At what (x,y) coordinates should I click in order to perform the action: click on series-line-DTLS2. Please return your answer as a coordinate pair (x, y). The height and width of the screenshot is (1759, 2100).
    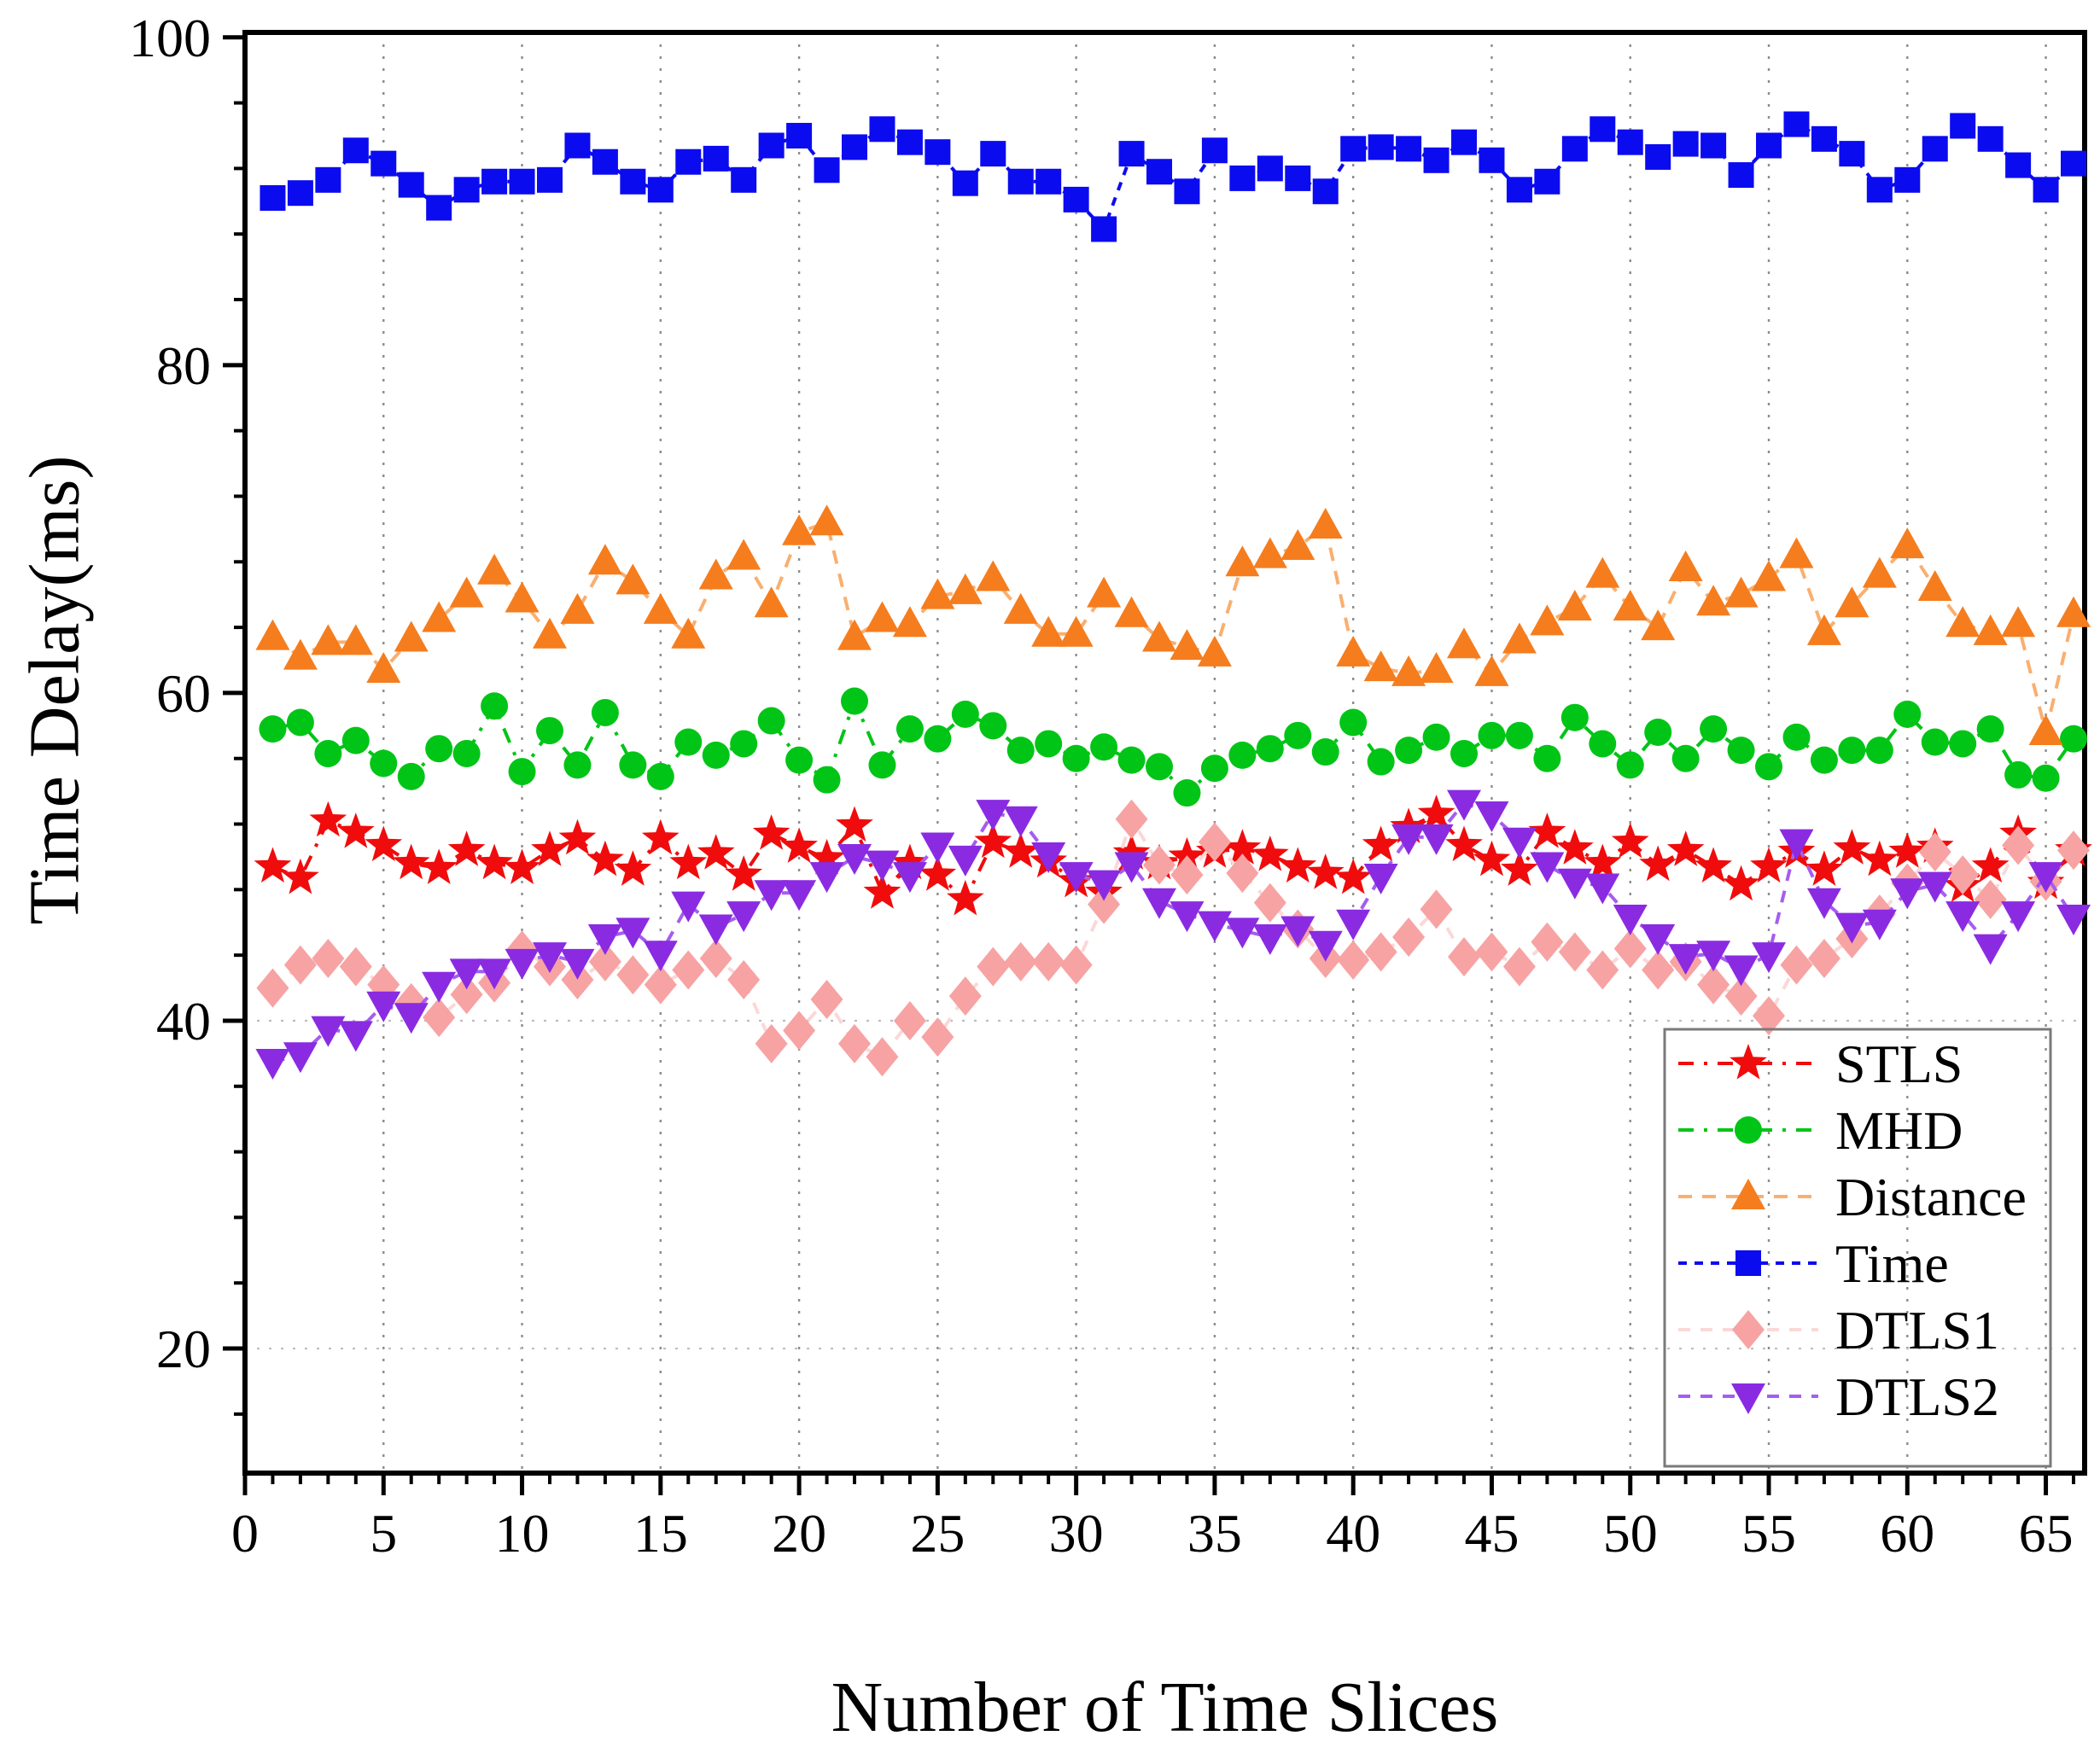
    Looking at the image, I should click on (1173, 932).